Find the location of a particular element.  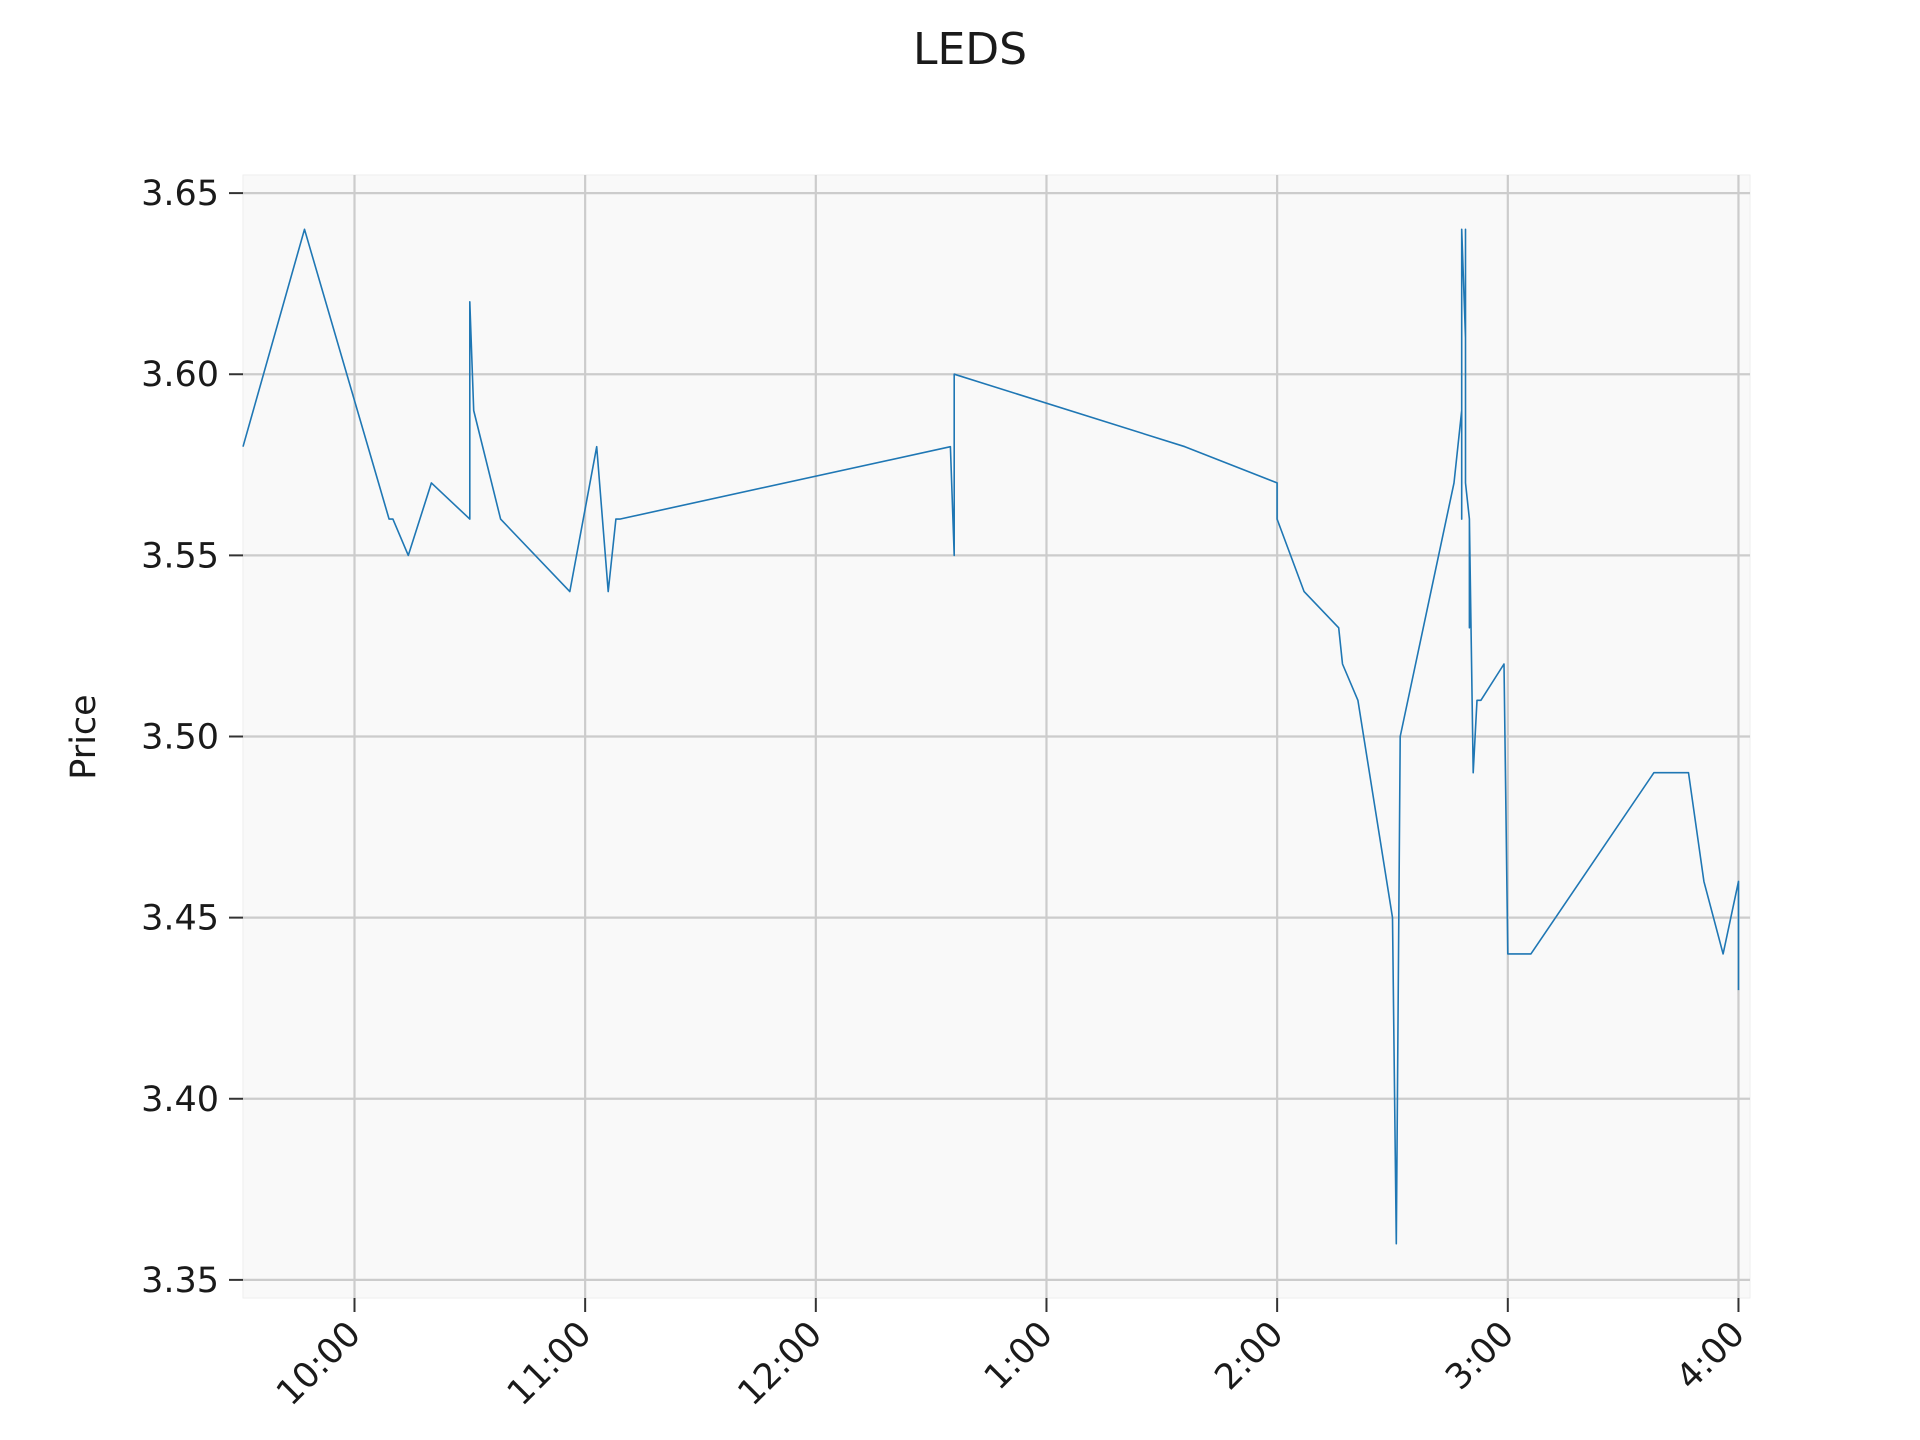

y-axis-label: Price is located at coordinates (84, 736).